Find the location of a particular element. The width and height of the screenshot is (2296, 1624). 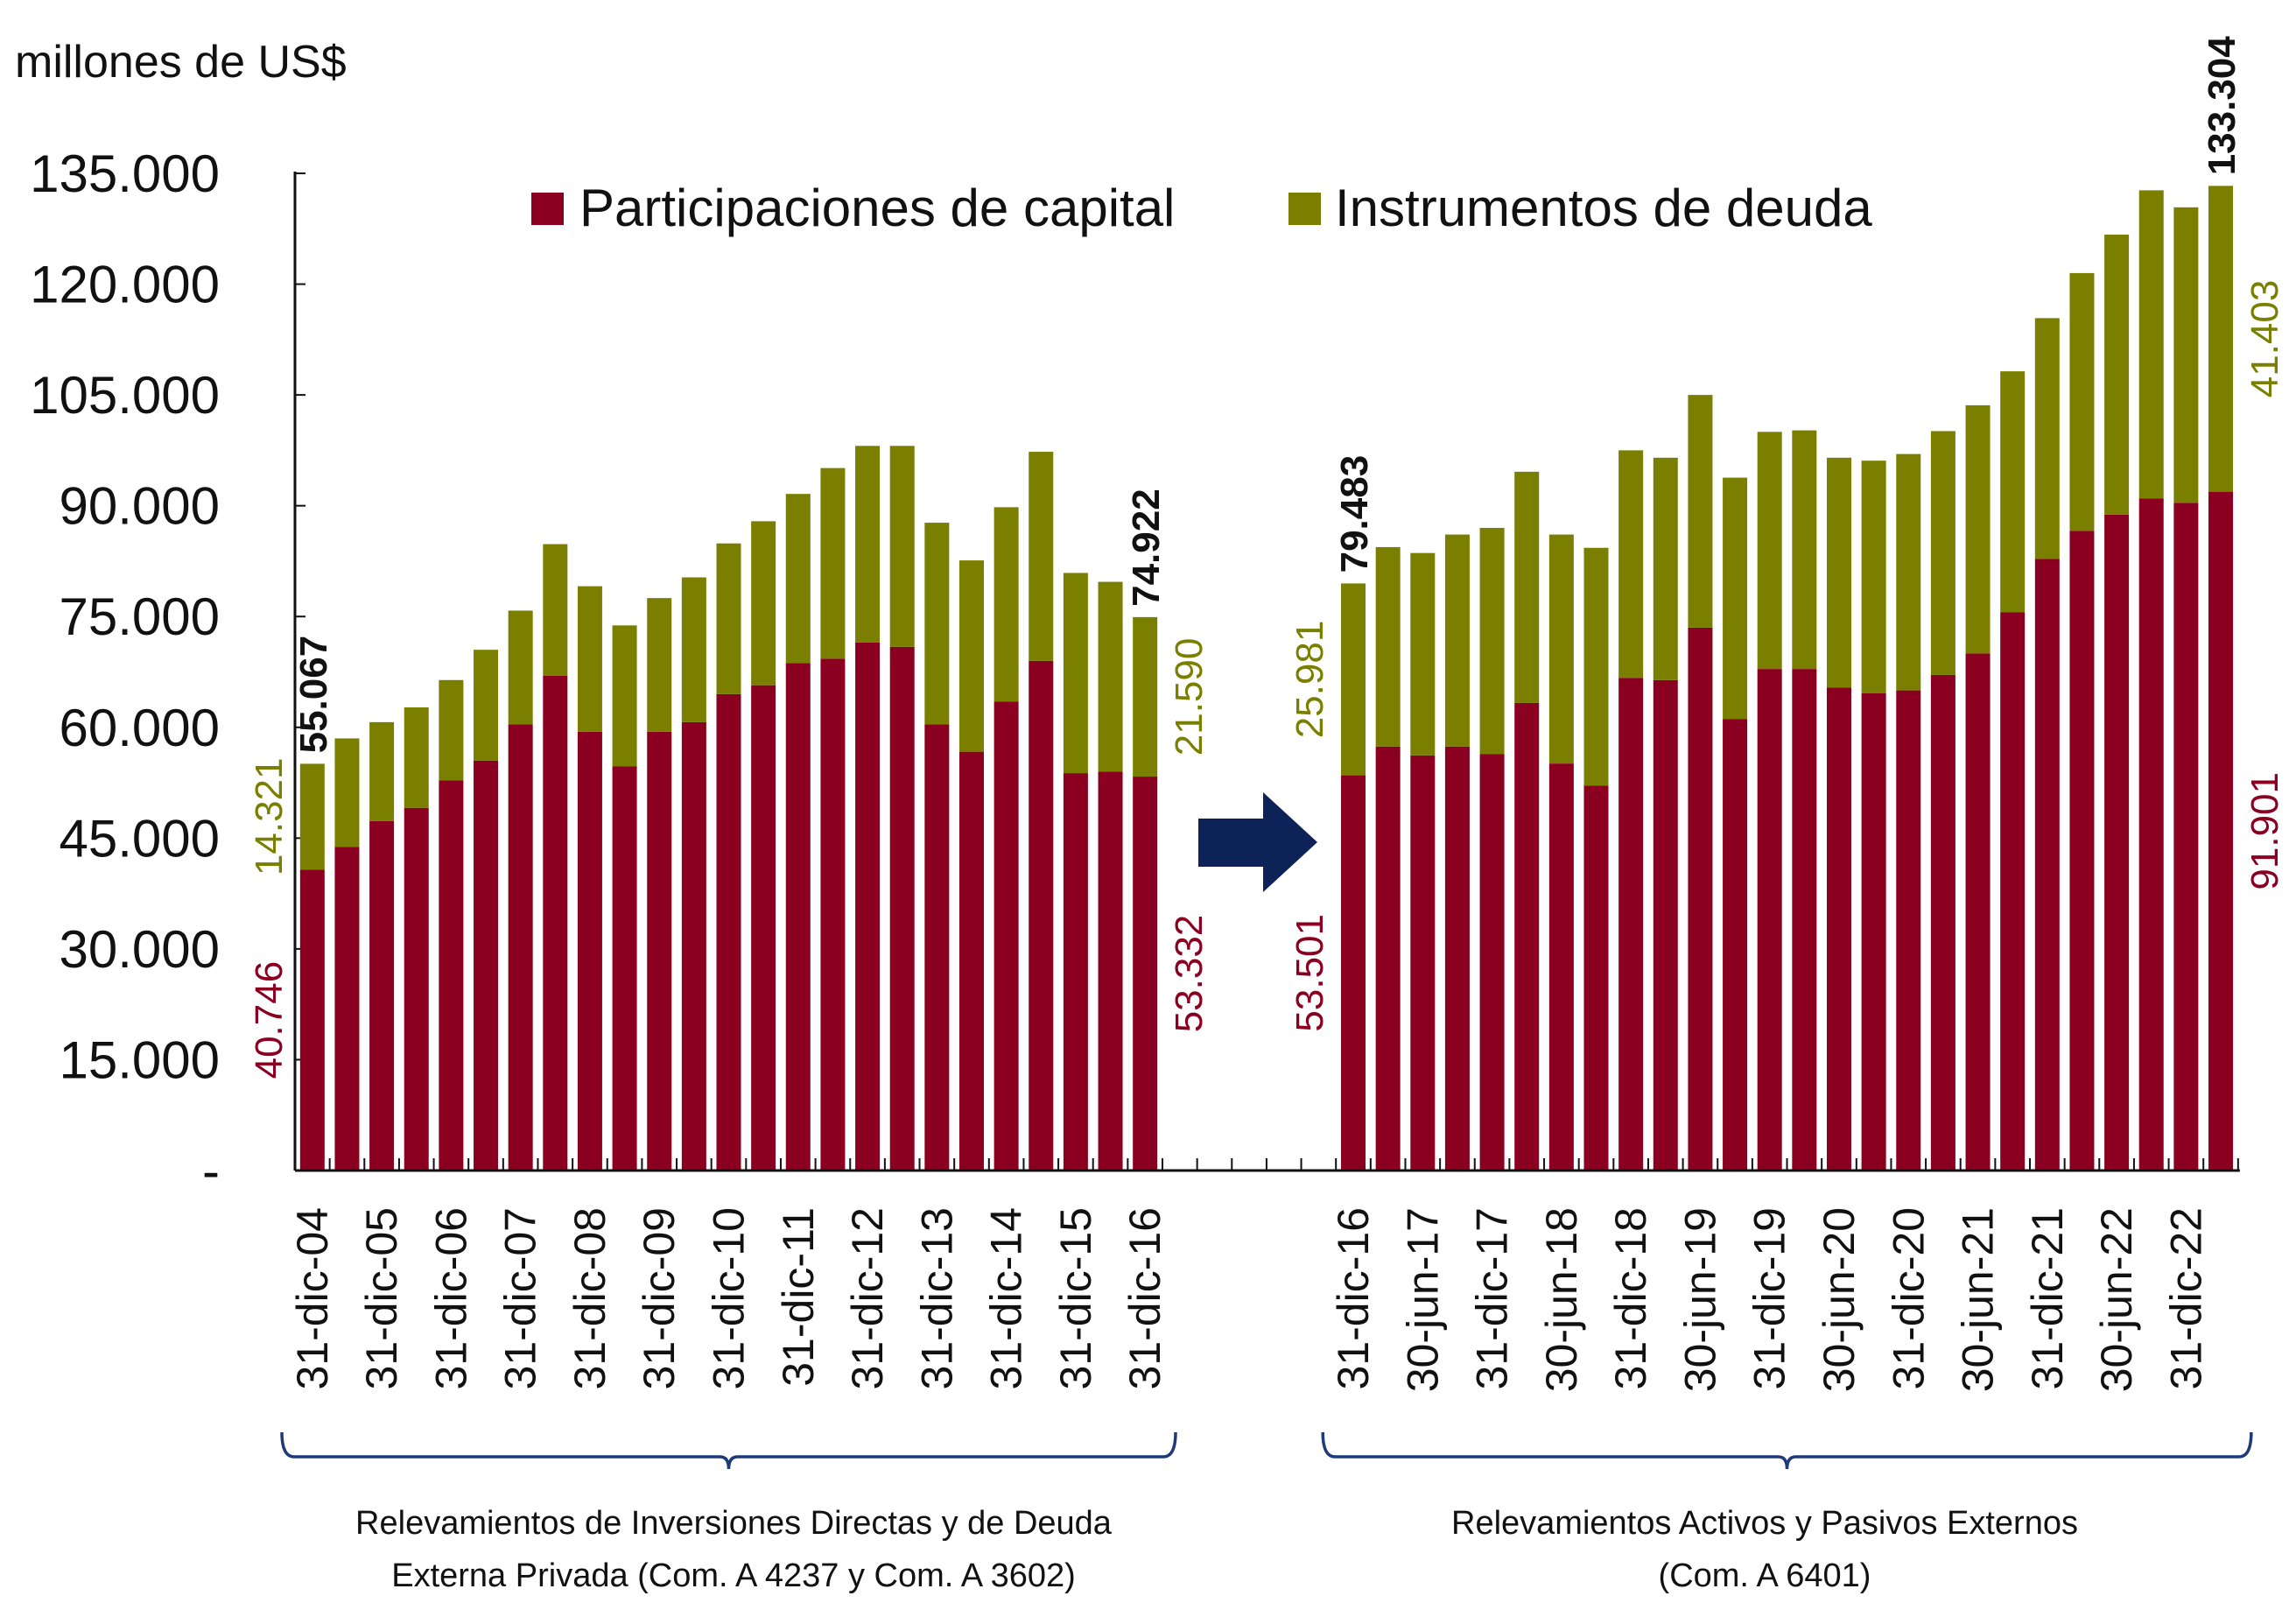

x-tick-label: 31-dic-11 is located at coordinates (799, 1297).